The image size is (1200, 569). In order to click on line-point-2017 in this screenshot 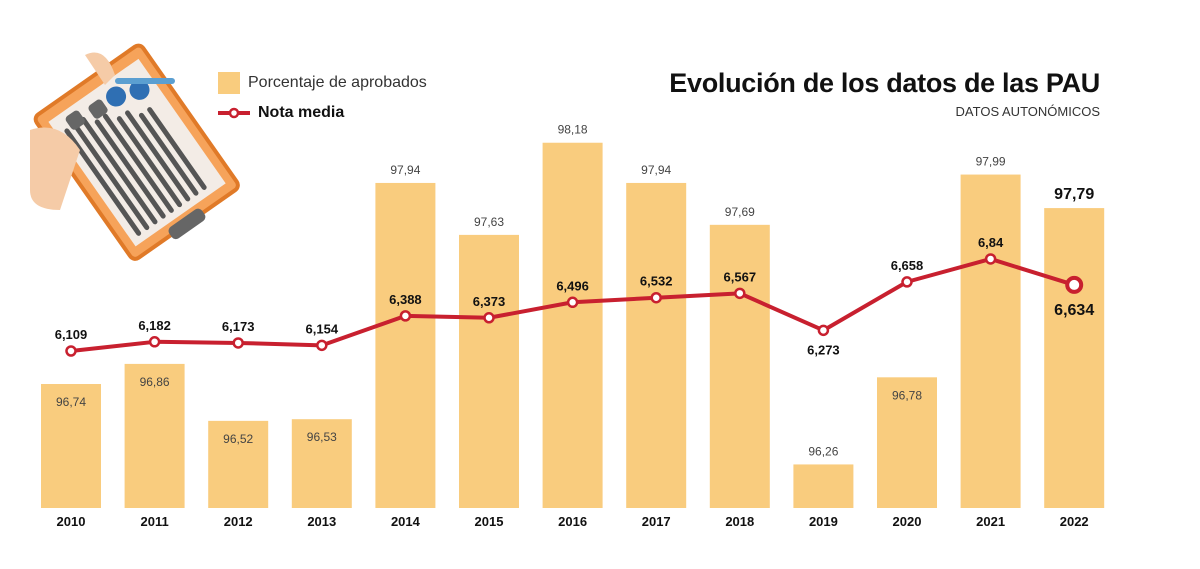, I will do `click(656, 297)`.